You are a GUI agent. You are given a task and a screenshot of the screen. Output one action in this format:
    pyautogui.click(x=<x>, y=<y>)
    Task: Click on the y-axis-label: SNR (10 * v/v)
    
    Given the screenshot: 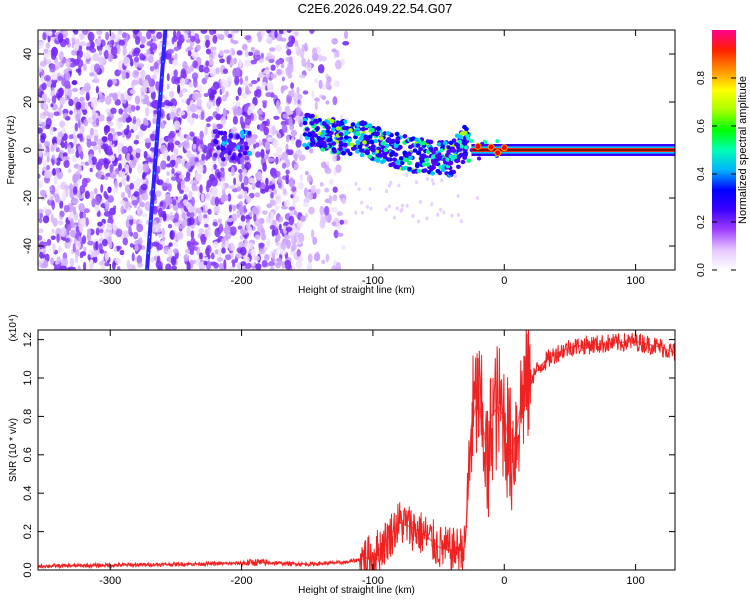 What is the action you would take?
    pyautogui.click(x=13, y=450)
    